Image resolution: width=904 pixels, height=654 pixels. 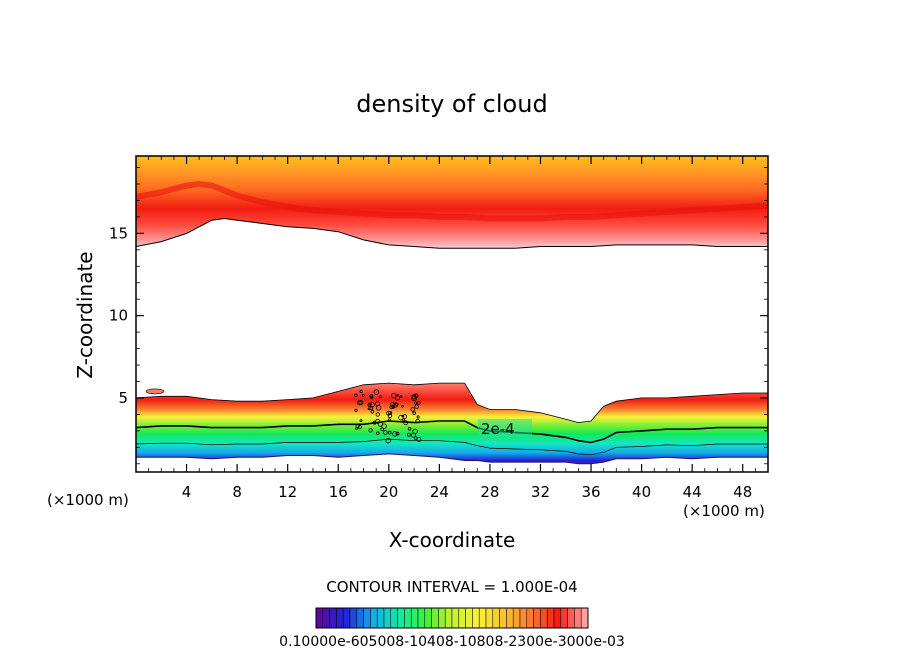 I want to click on x-tick-label: 32, so click(x=540, y=492).